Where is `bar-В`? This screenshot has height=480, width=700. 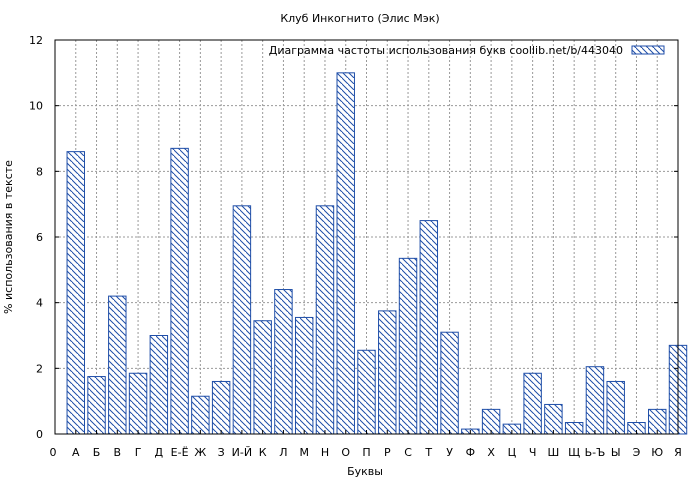
bar-В is located at coordinates (117, 365).